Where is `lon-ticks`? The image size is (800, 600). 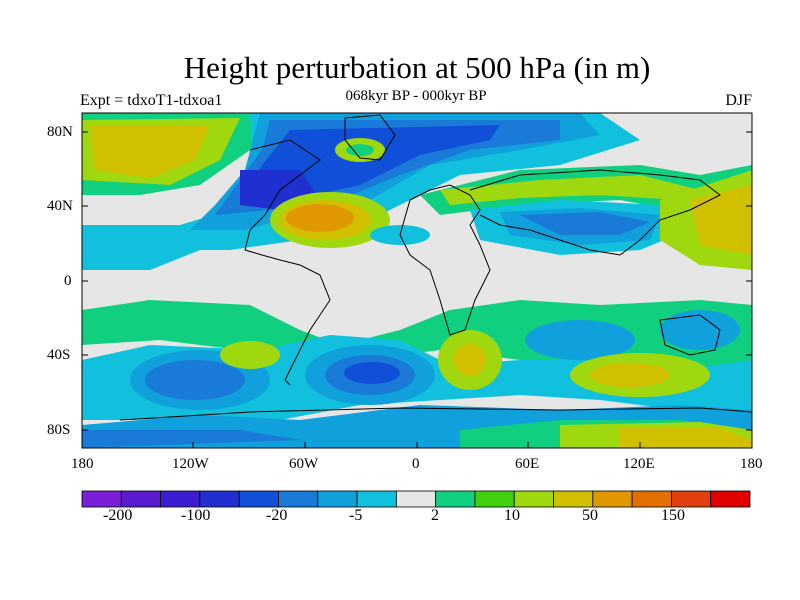 lon-ticks is located at coordinates (416, 445).